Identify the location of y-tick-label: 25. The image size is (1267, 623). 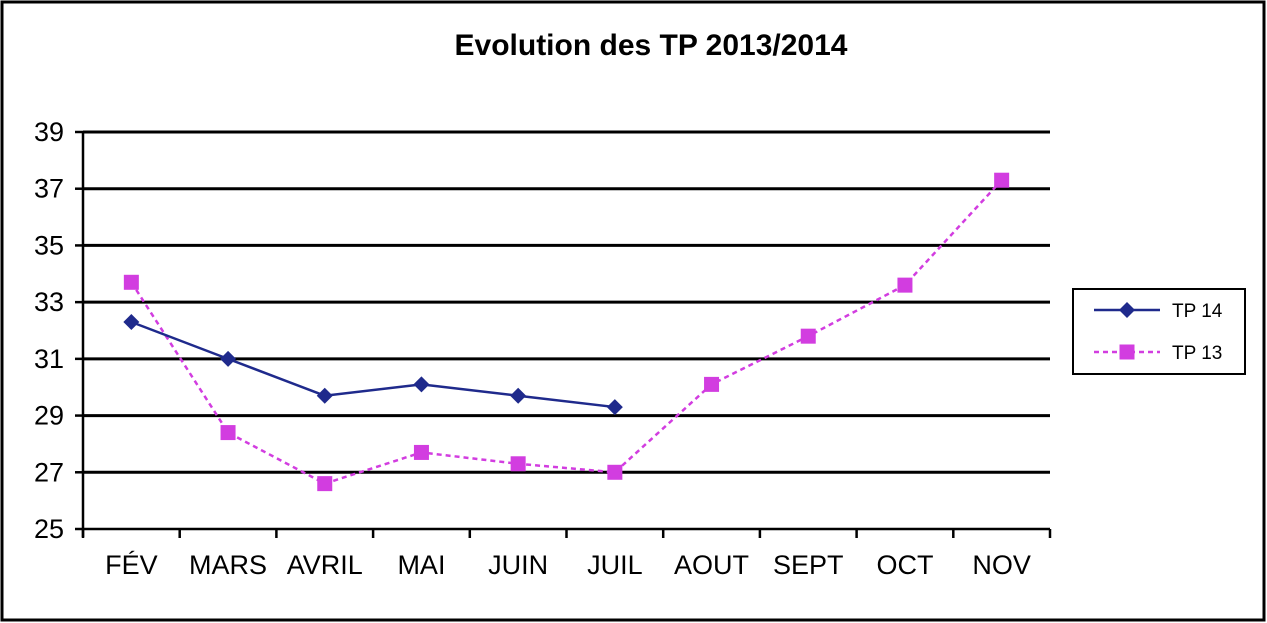
(49, 529).